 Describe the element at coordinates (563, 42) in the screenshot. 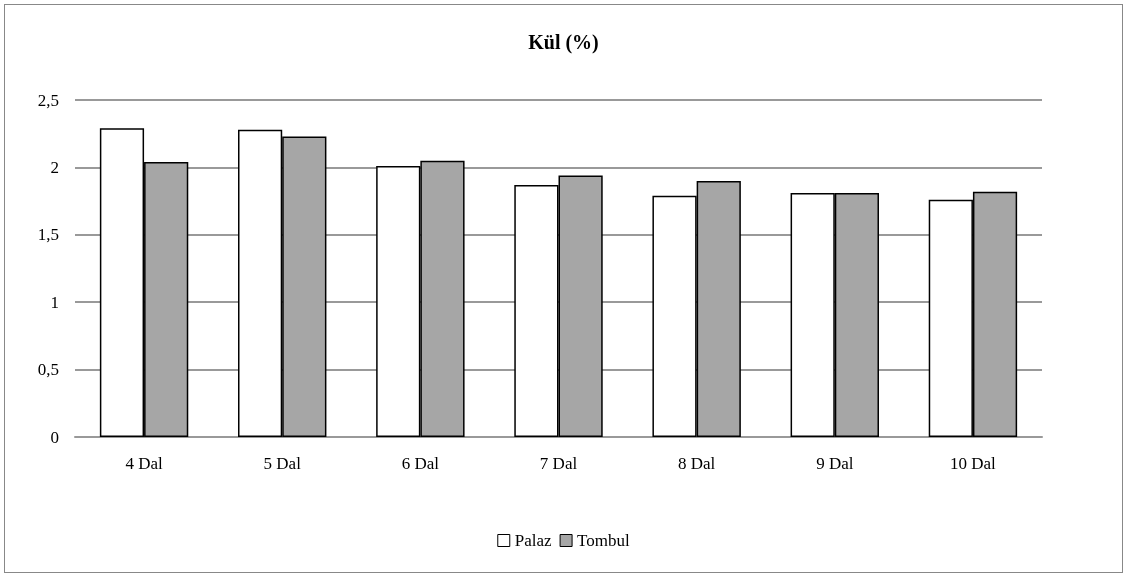

I see `chart-title: Kül (%)` at that location.